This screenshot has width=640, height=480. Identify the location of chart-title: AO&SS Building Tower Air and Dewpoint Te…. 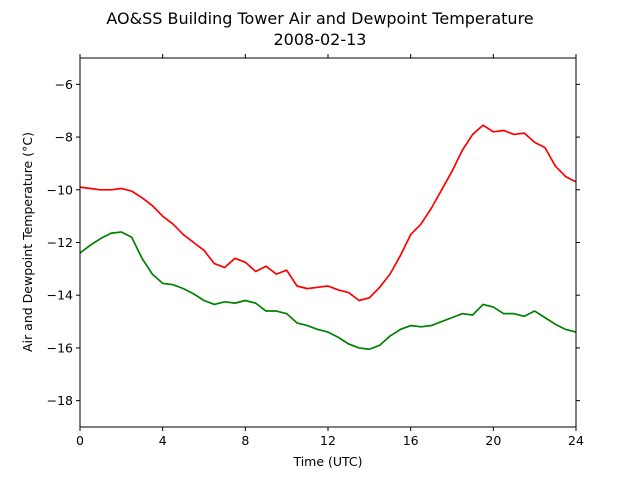
(319, 18).